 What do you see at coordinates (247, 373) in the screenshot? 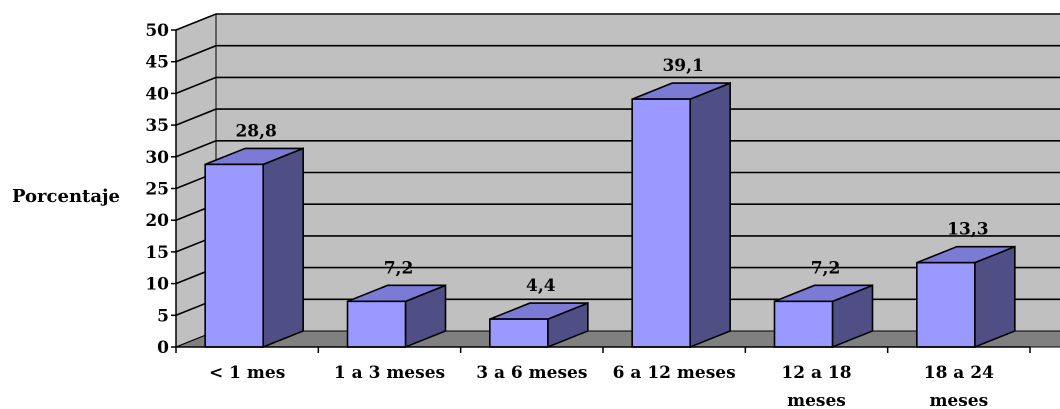
I see `x-tick-label: < 1 mes` at bounding box center [247, 373].